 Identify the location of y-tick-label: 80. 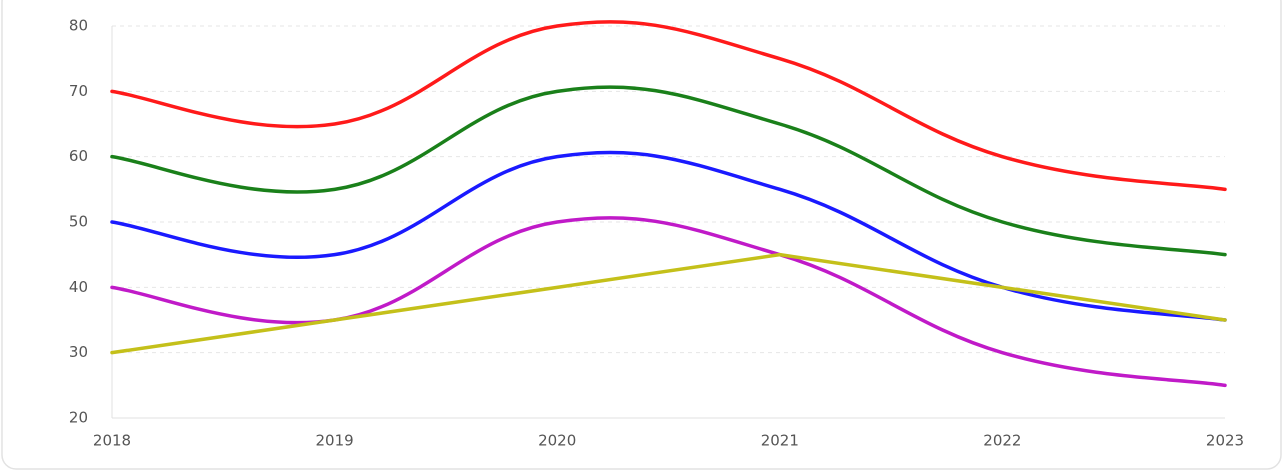
(78, 26).